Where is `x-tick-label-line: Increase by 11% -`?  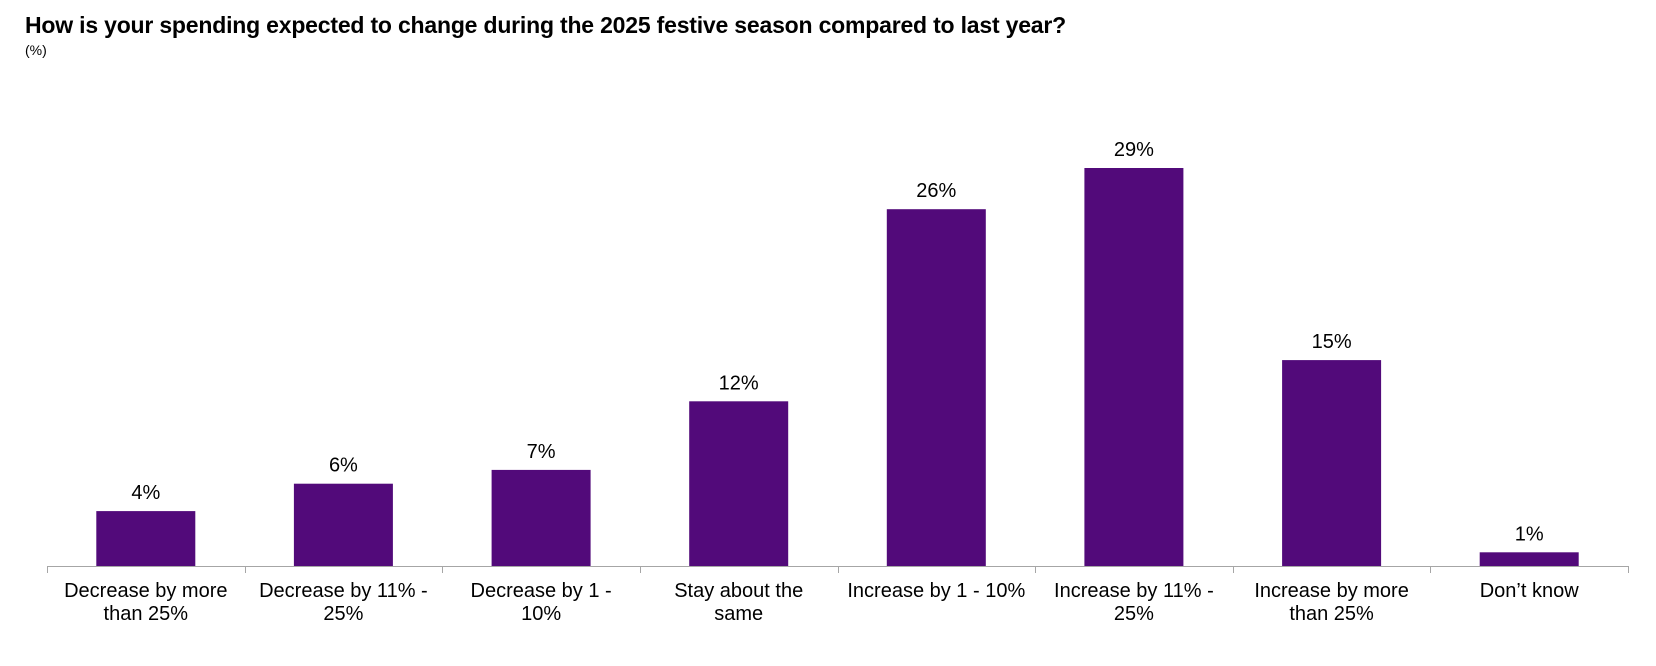 x-tick-label-line: Increase by 11% - is located at coordinates (1134, 591).